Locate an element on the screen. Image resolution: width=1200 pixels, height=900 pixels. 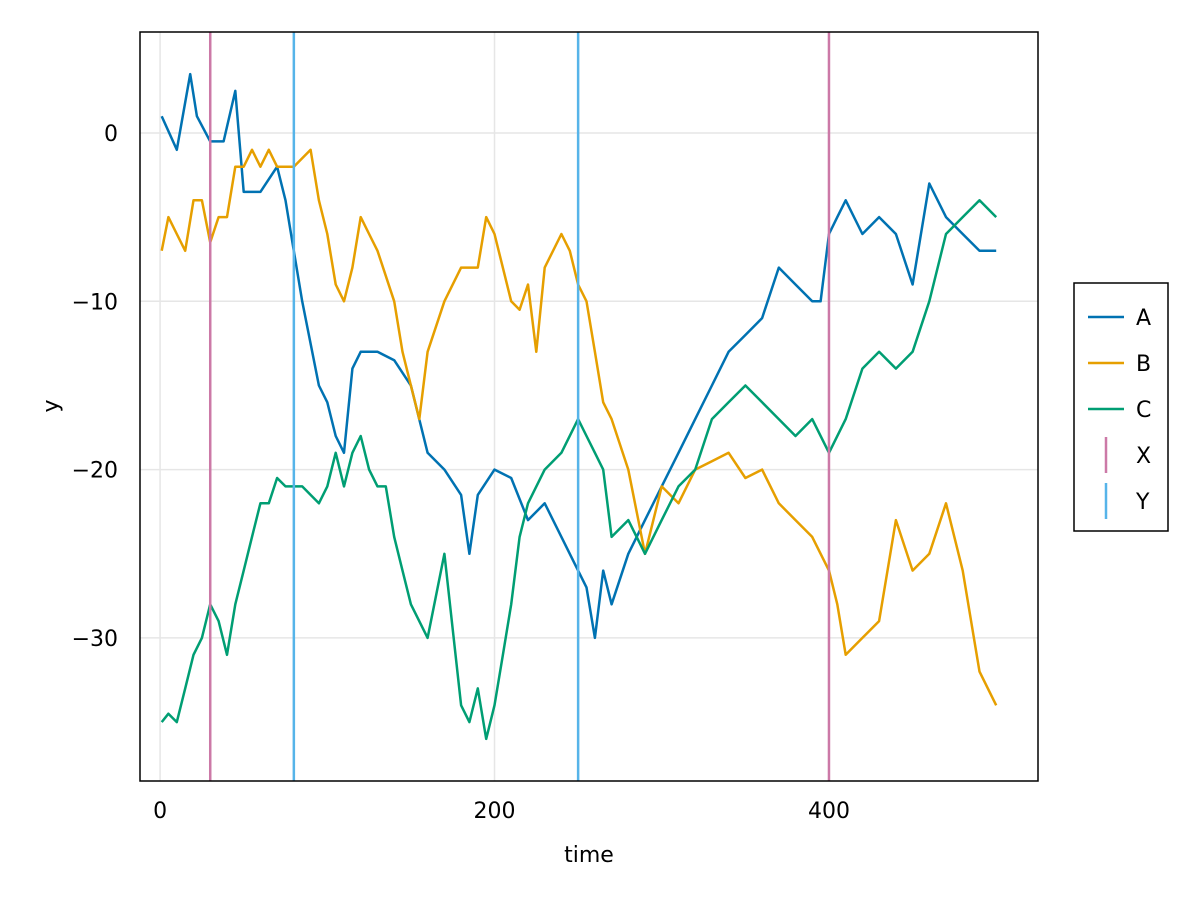
y-tick-label: −10 is located at coordinates (95, 302).